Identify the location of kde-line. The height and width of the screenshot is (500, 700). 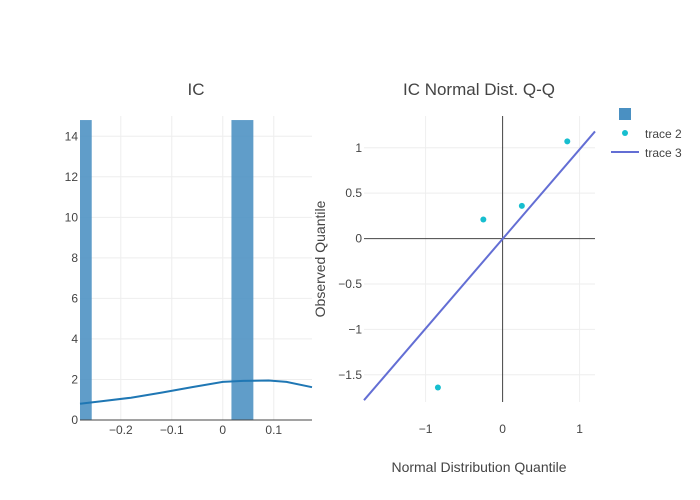
(196, 392).